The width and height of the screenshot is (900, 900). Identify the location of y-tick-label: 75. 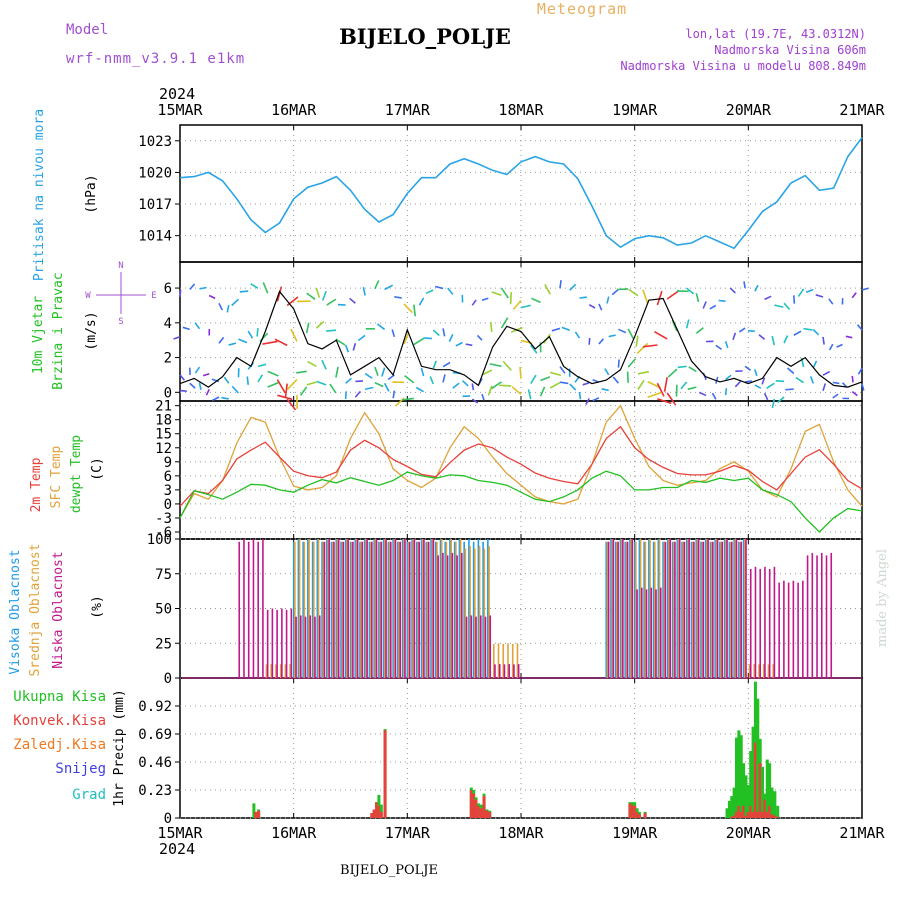
(163, 575).